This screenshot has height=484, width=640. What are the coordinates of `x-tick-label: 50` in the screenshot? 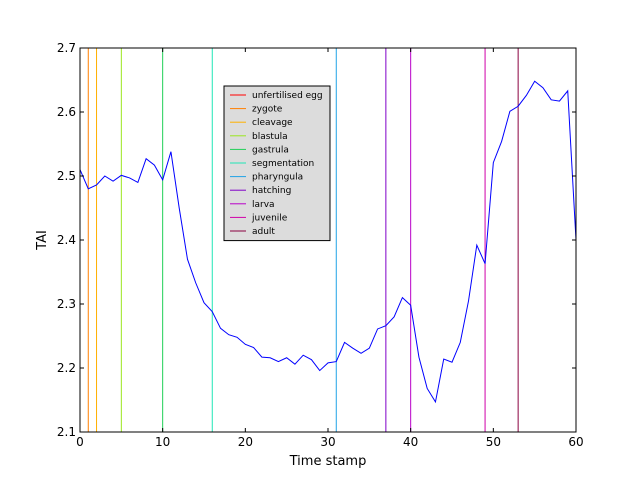 It's located at (493, 442).